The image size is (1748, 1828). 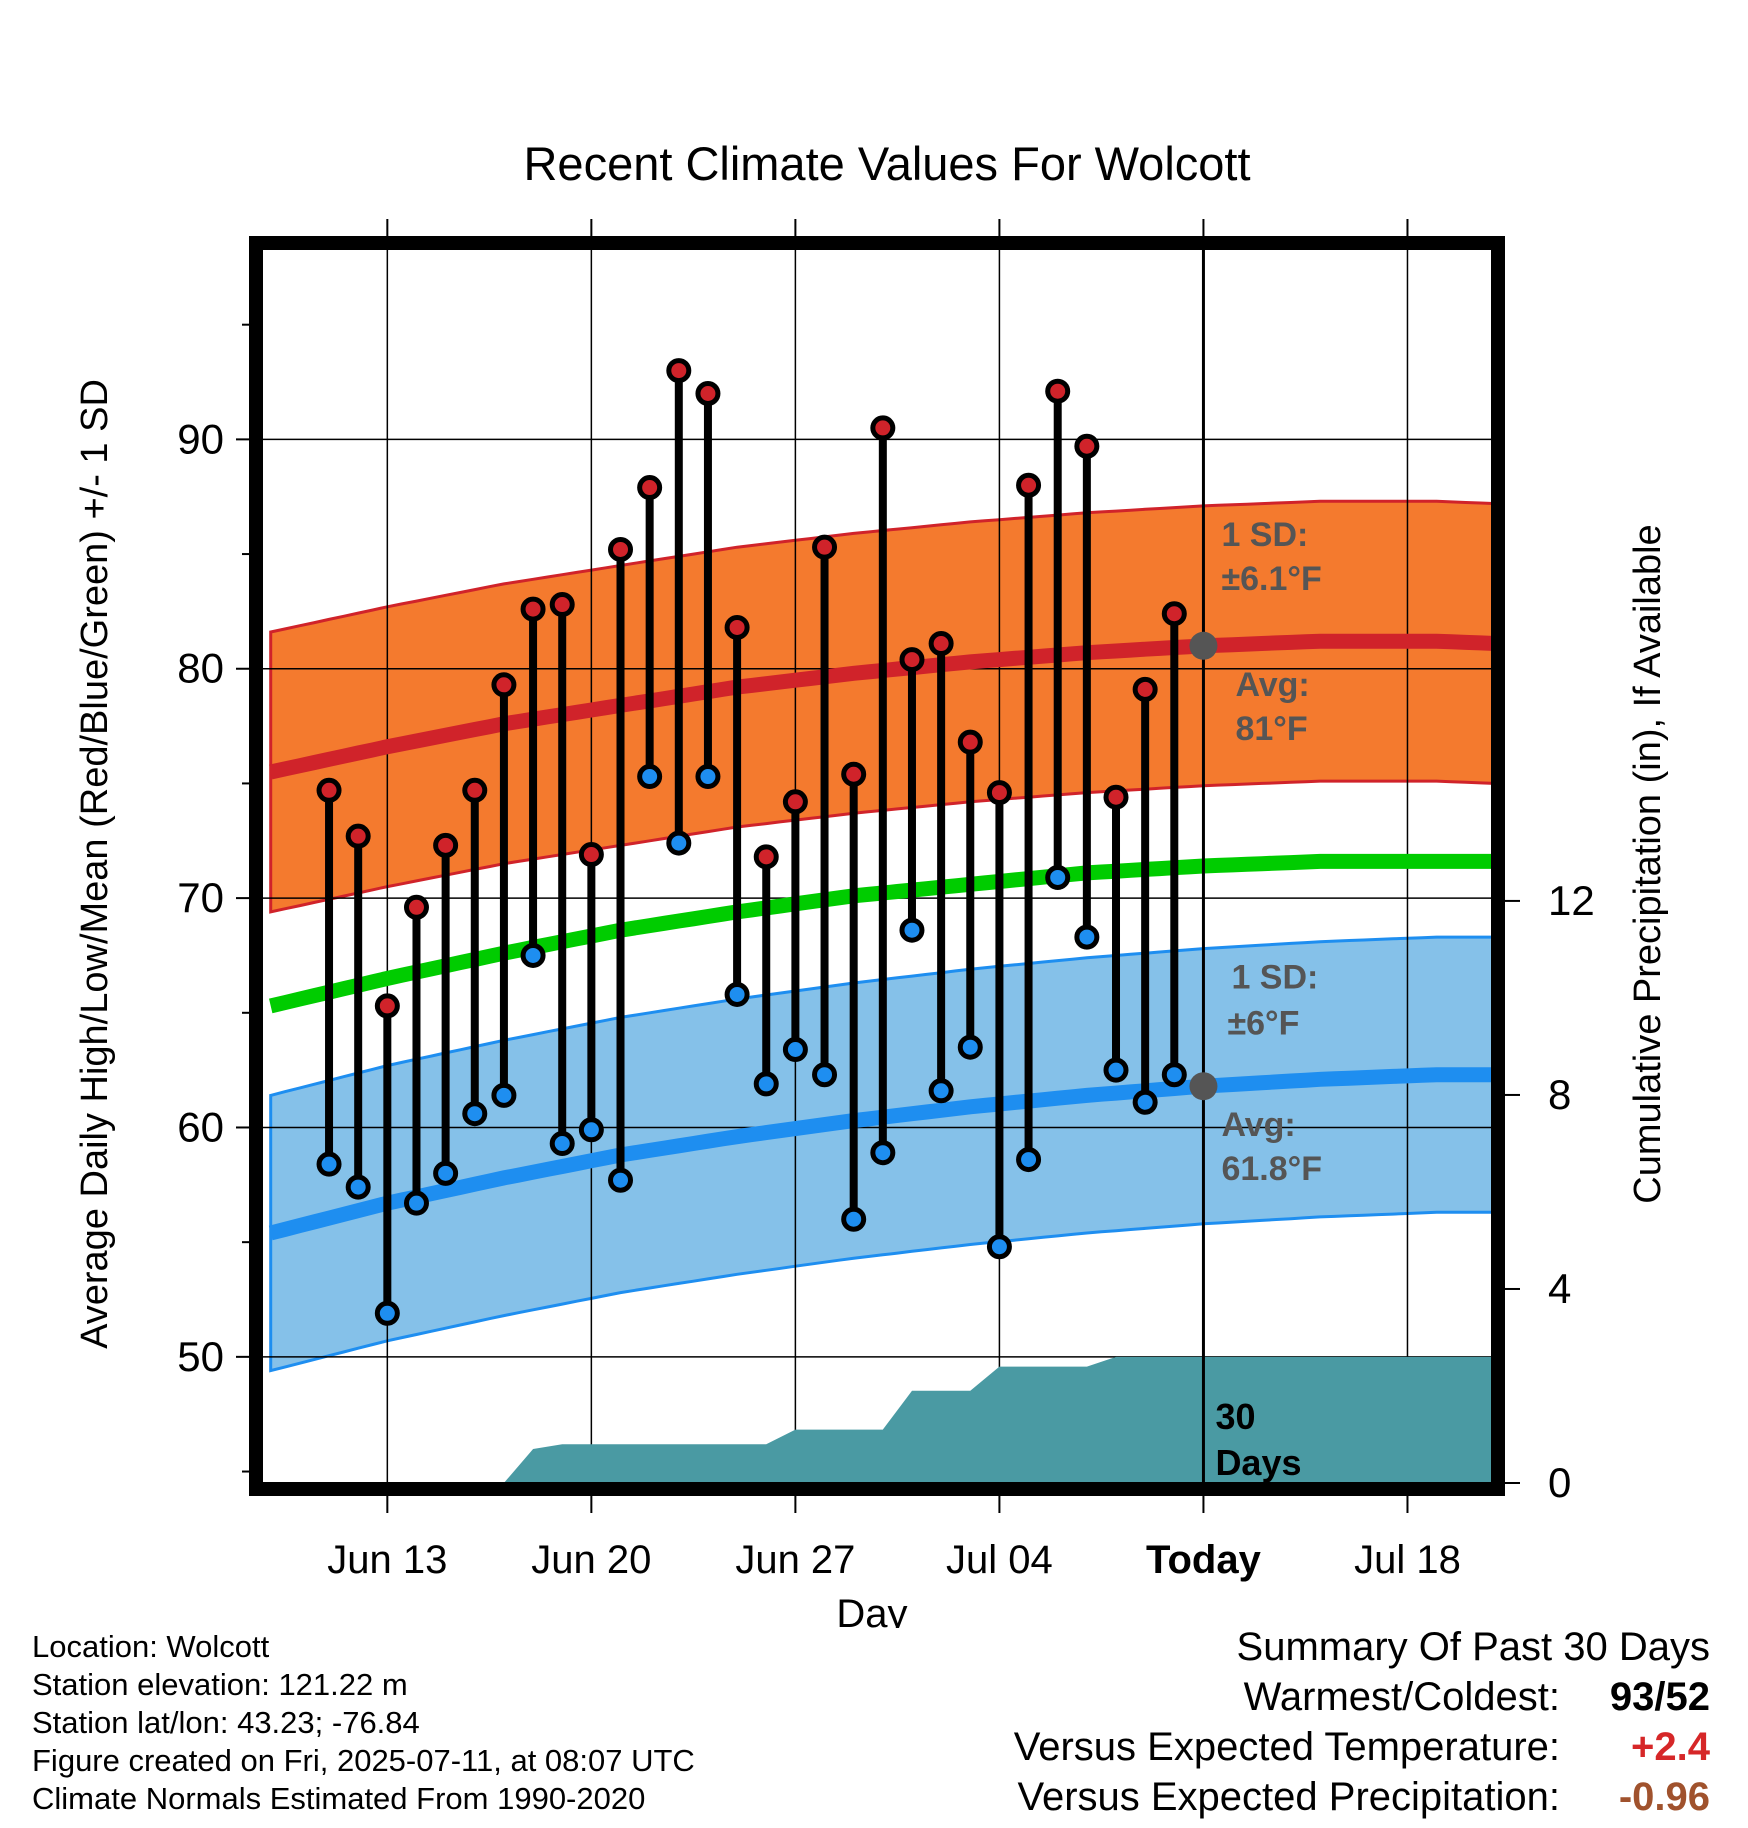 What do you see at coordinates (886, 163) in the screenshot?
I see `chart-title: Recent Climate Values For Wolcott` at bounding box center [886, 163].